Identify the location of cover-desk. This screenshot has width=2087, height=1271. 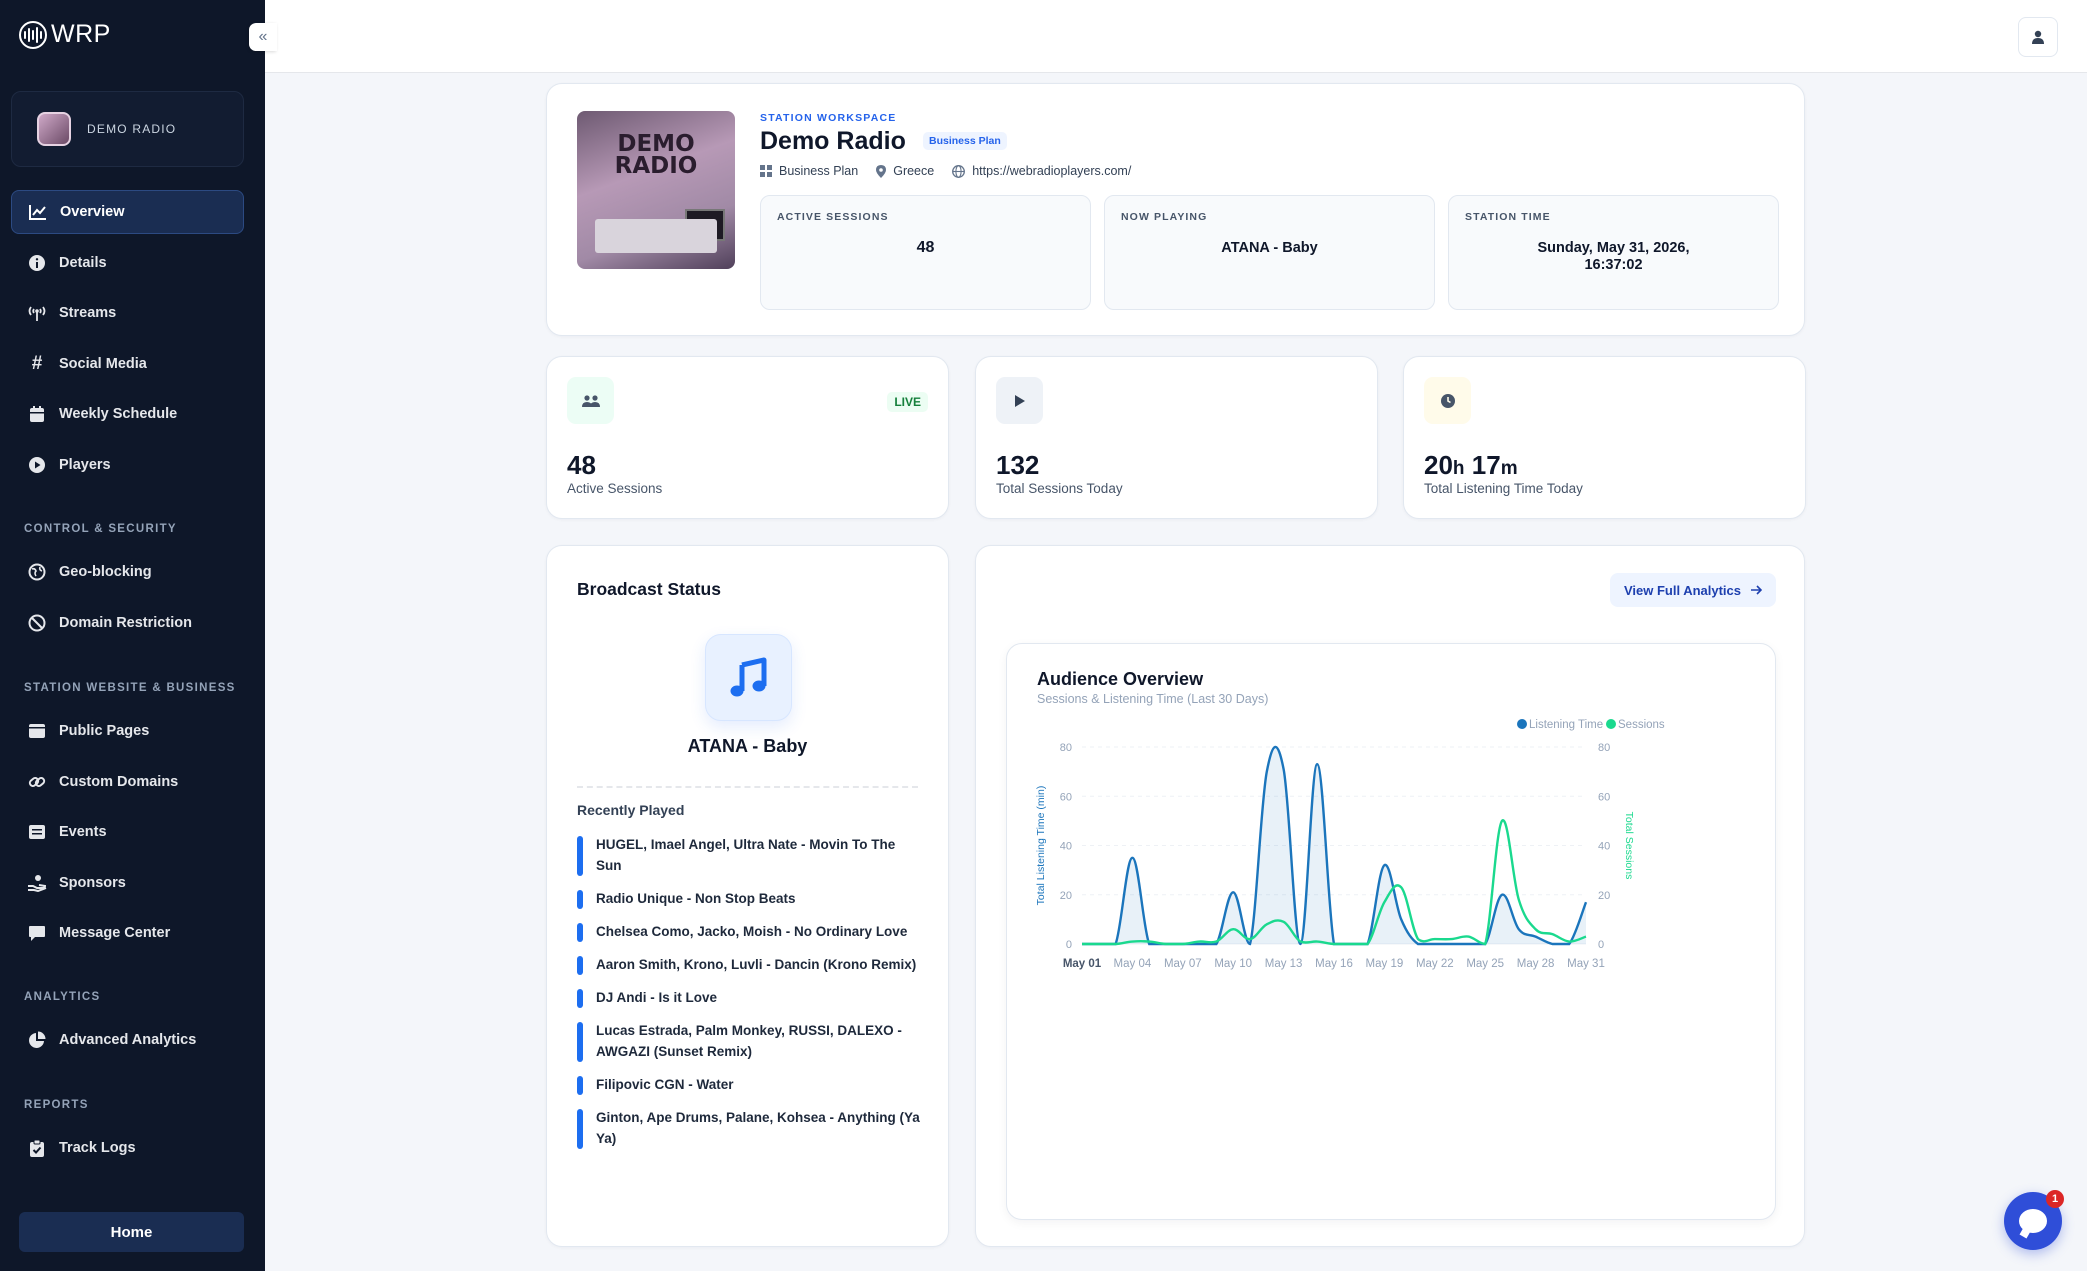
(656, 236).